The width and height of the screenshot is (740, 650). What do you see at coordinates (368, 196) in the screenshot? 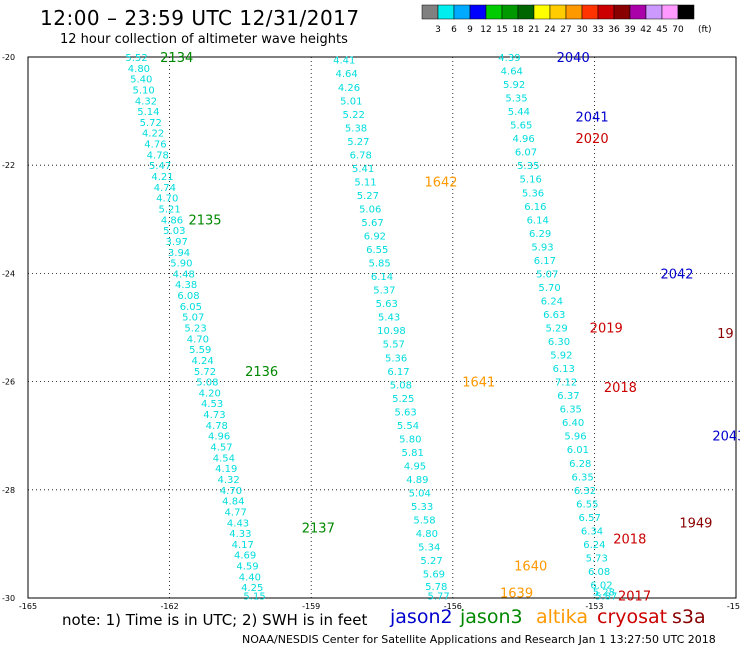
I see `wave-height-value: 5.27` at bounding box center [368, 196].